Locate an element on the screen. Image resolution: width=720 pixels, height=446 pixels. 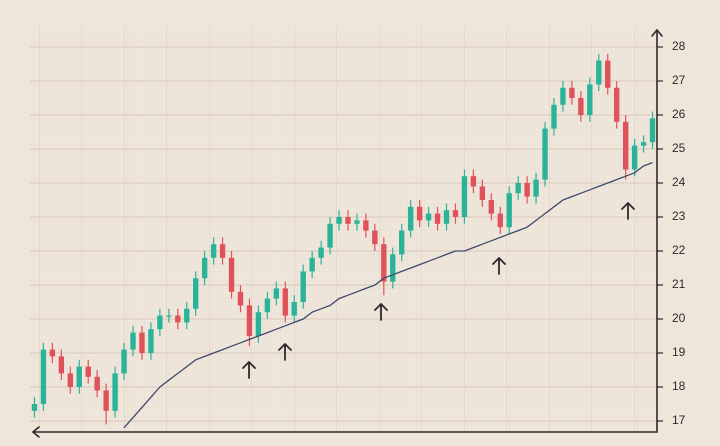
y-tick-label: 25 is located at coordinates (679, 148).